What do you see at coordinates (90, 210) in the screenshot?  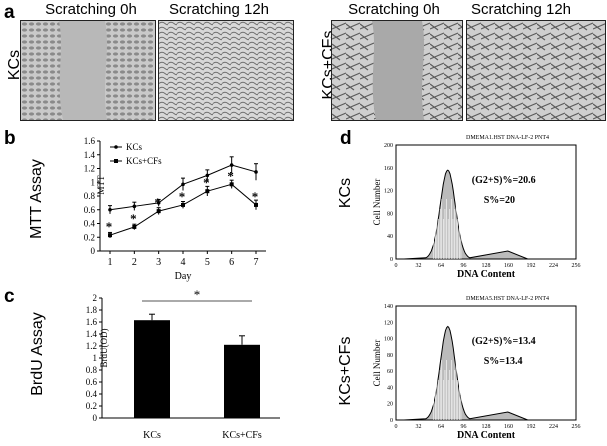 I see `mtt-y-tick-label: 0.6` at bounding box center [90, 210].